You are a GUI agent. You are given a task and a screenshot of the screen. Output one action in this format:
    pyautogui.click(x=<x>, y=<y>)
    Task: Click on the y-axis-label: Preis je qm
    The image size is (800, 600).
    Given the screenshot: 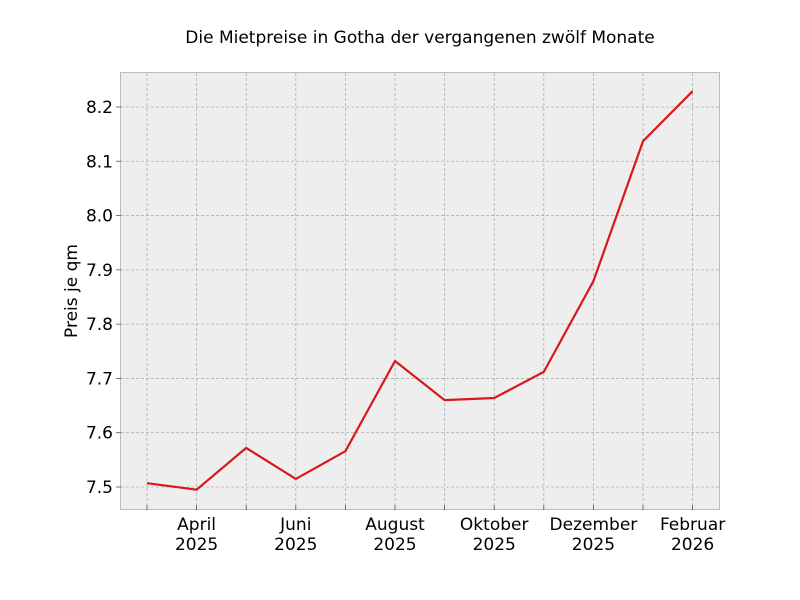 What is the action you would take?
    pyautogui.click(x=72, y=291)
    